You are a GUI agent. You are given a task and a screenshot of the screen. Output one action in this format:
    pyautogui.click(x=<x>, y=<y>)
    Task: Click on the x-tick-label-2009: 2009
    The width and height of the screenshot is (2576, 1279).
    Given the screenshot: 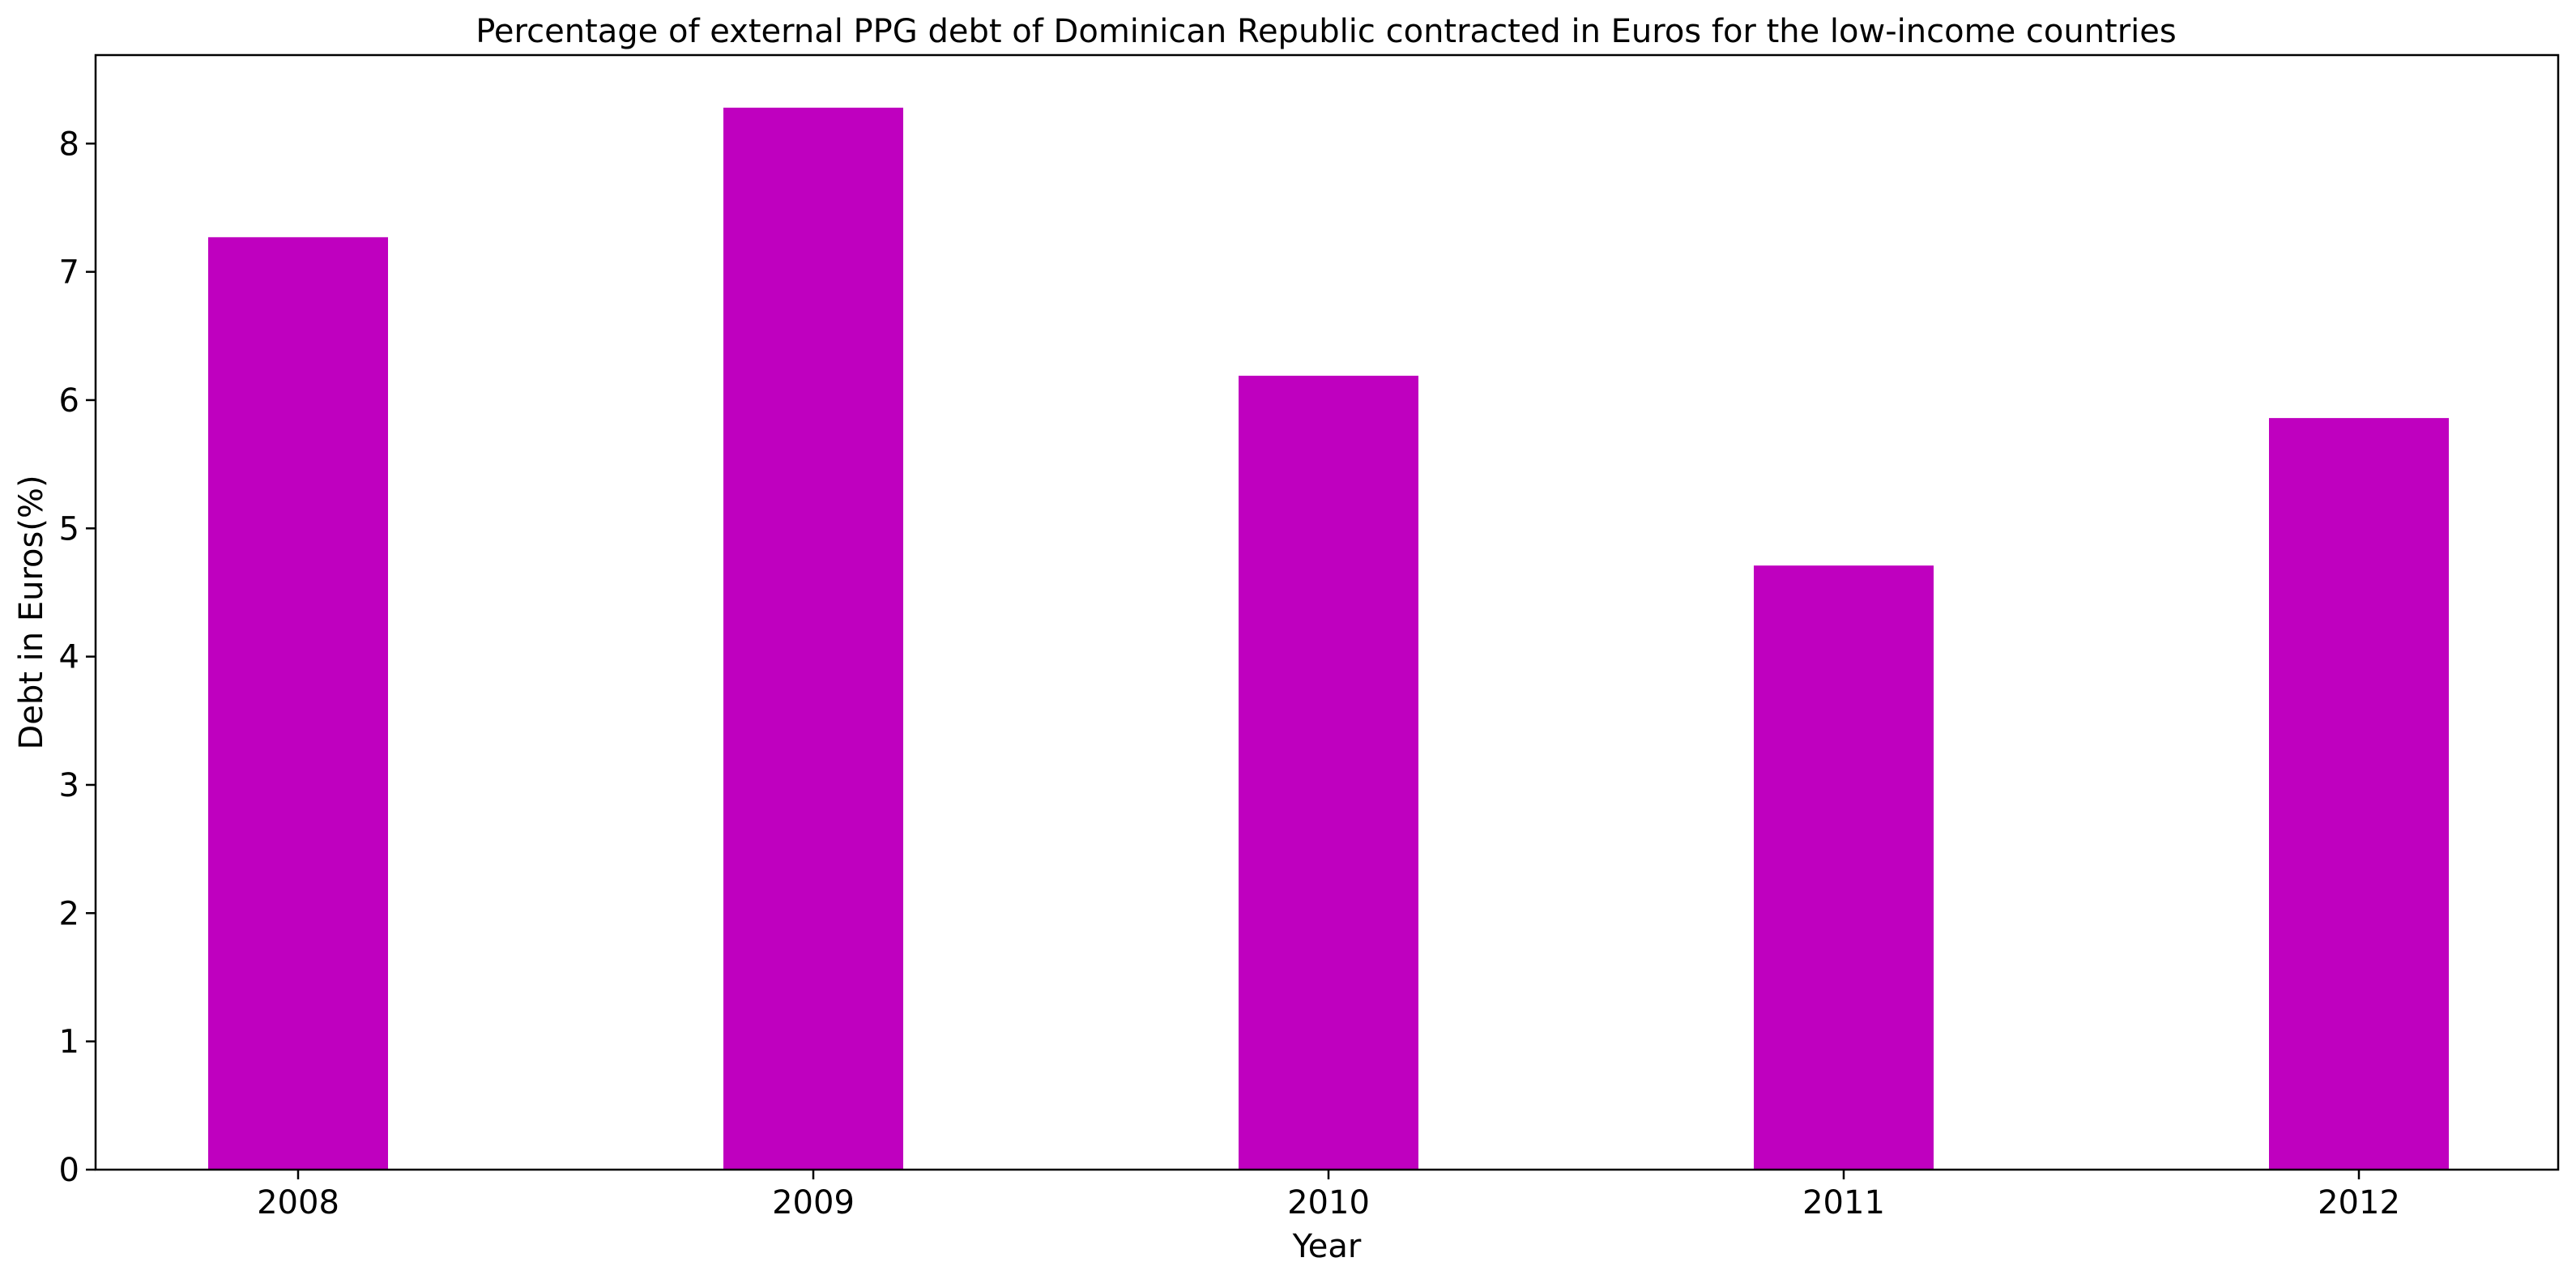 What is the action you would take?
    pyautogui.click(x=813, y=1202)
    